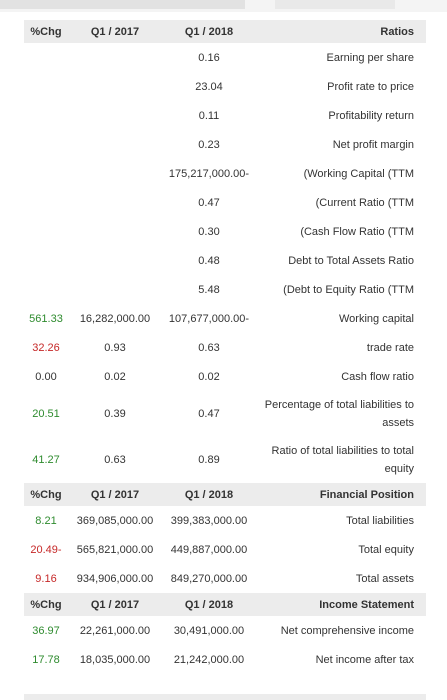  Describe the element at coordinates (115, 347) in the screenshot. I see `q1-2017: 0.93` at that location.